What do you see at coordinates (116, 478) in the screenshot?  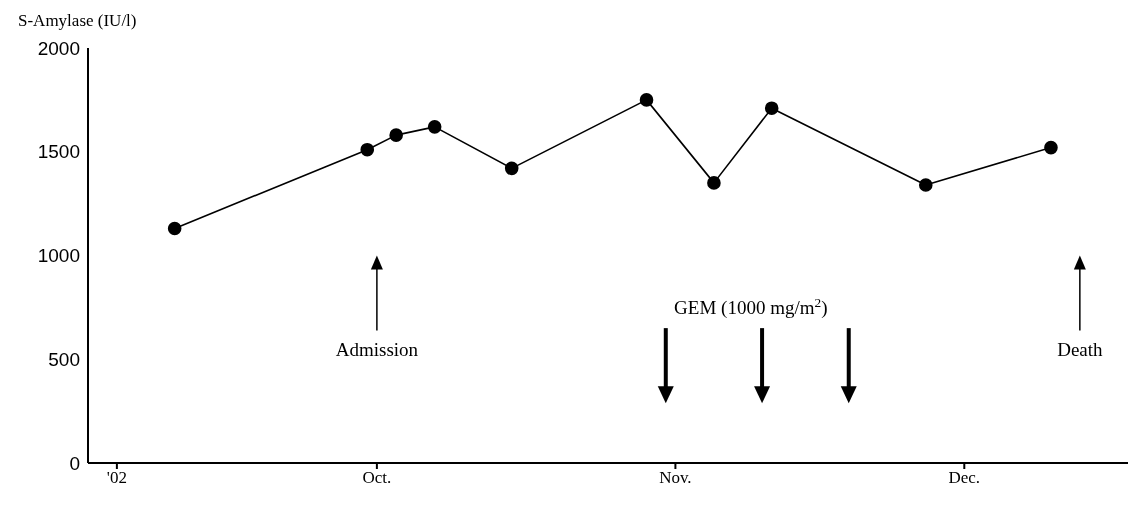 I see `x-tick-label: '02` at bounding box center [116, 478].